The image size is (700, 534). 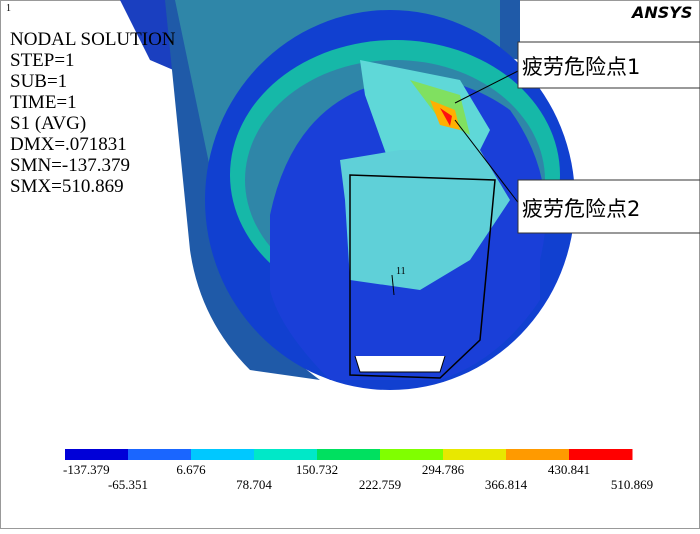 What do you see at coordinates (380, 484) in the screenshot?
I see `legend-label: 222.759` at bounding box center [380, 484].